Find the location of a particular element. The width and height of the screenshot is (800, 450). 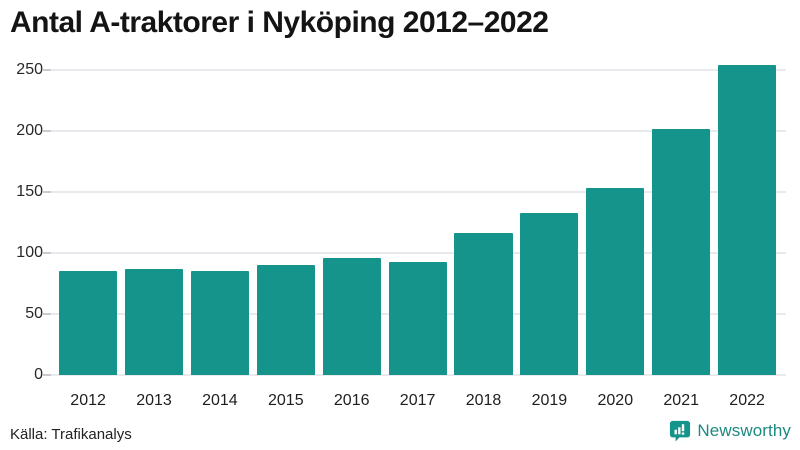

y-tick-label-200: 200 is located at coordinates (29, 130).